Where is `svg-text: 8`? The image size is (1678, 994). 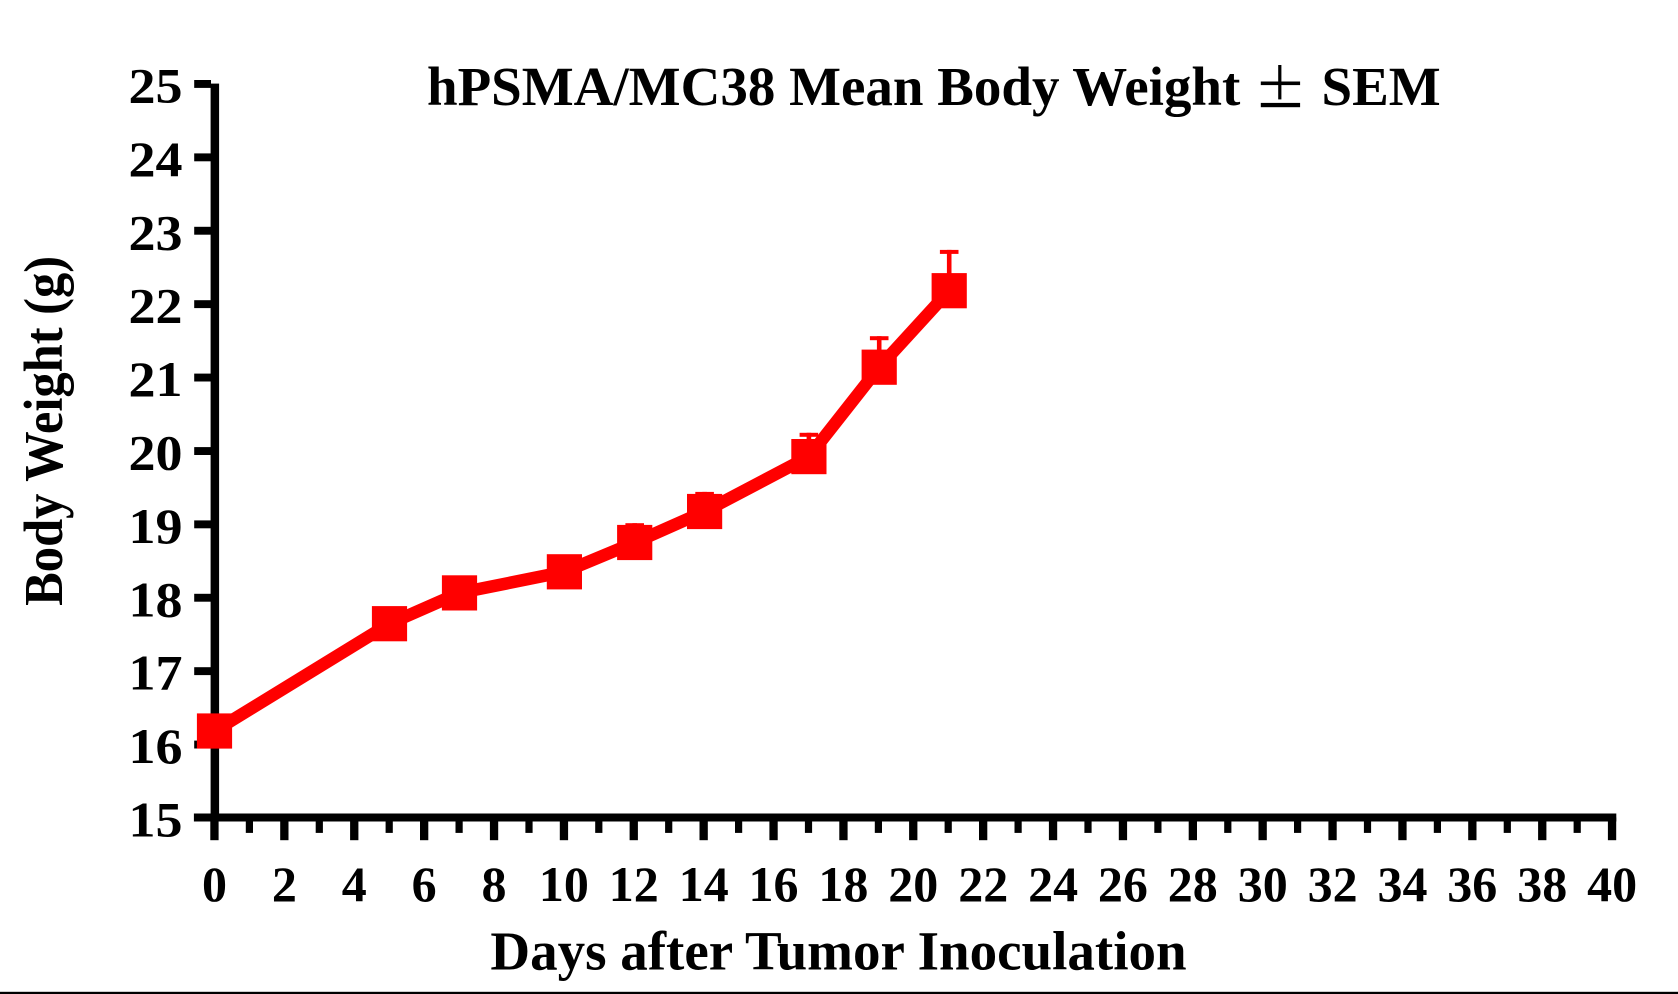
svg-text: 8 is located at coordinates (494, 884).